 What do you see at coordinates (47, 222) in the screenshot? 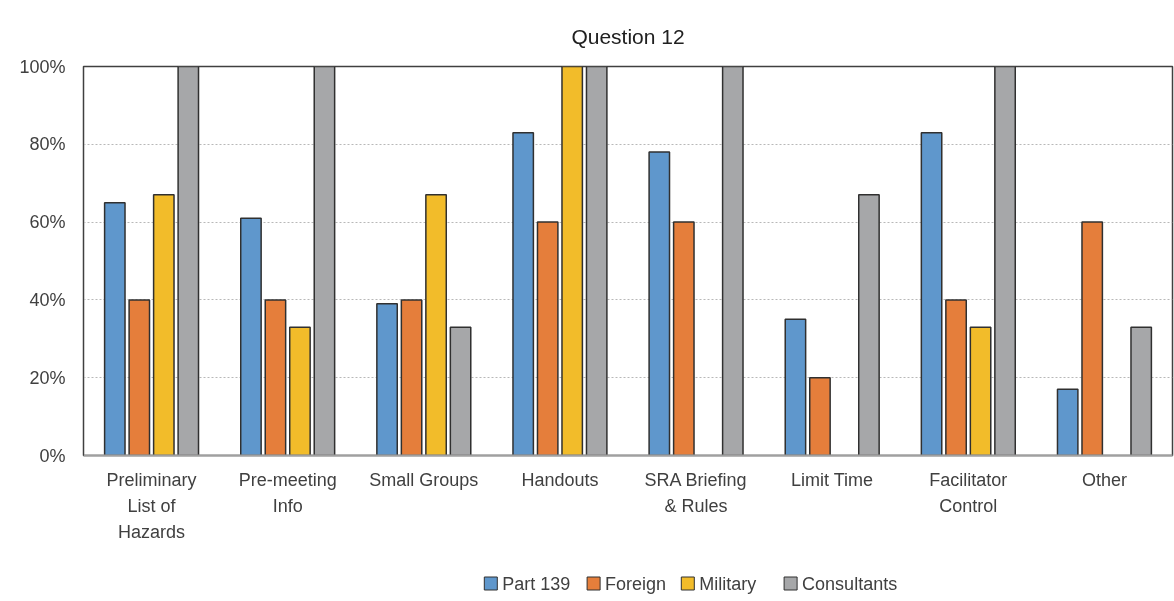
I see `y-tick-label: 60%` at bounding box center [47, 222].